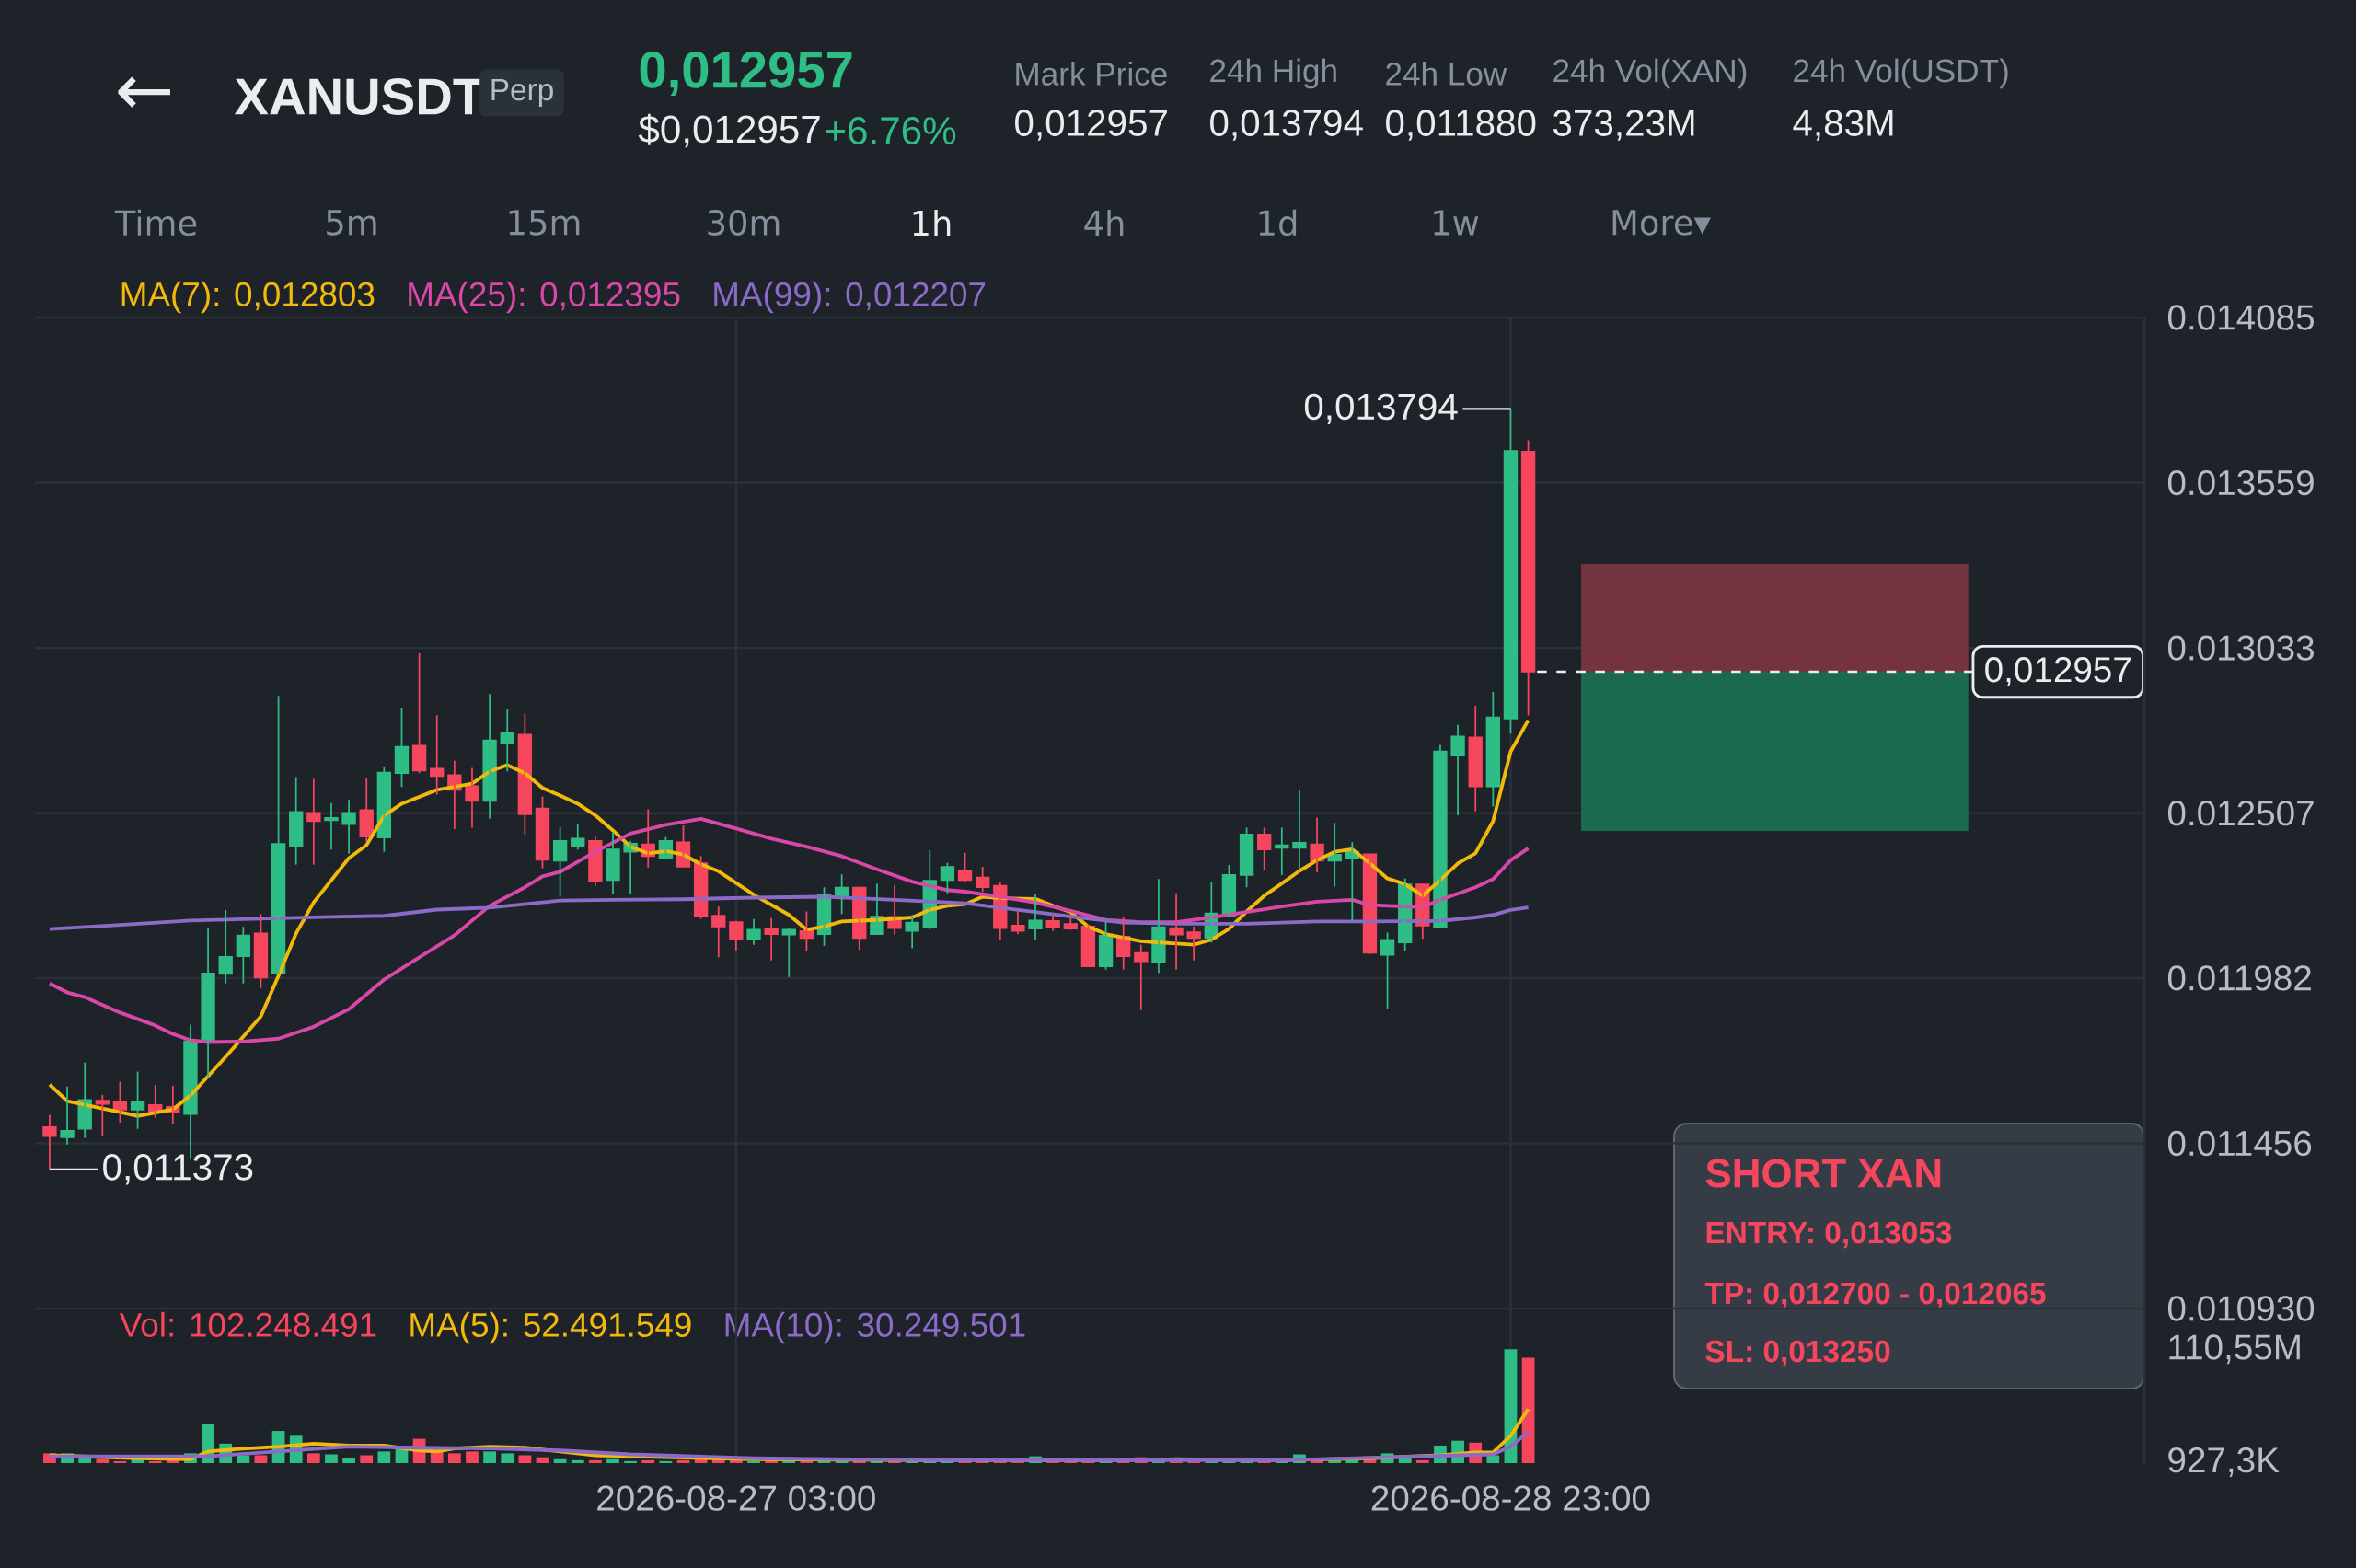  I want to click on text: MA(7): 0,012803, so click(248, 297).